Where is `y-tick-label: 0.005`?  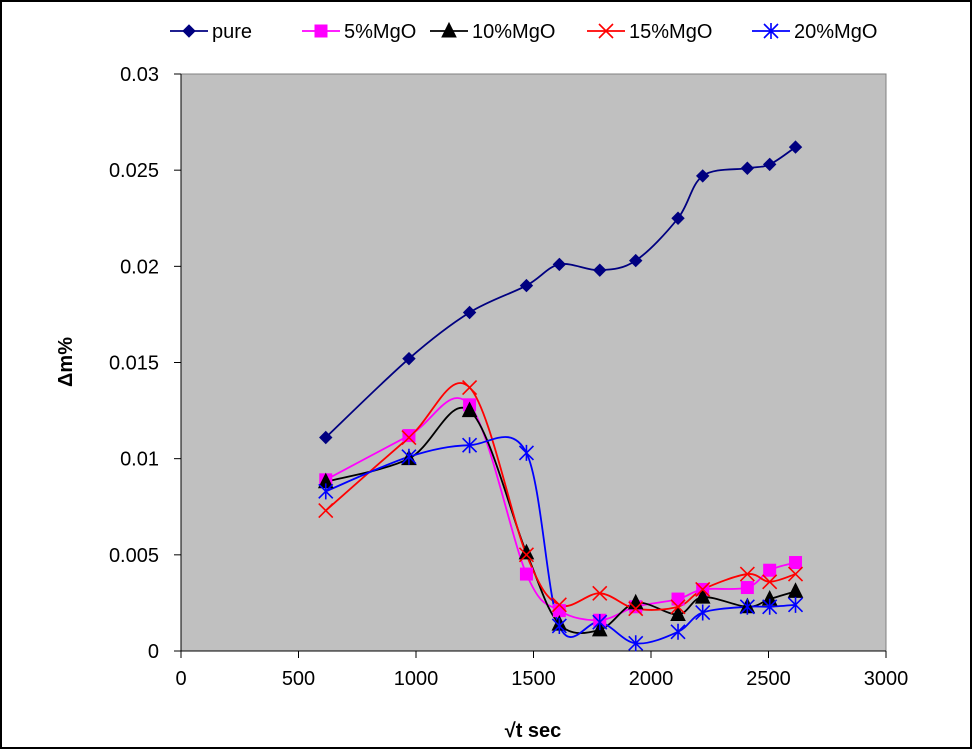 y-tick-label: 0.005 is located at coordinates (134, 556).